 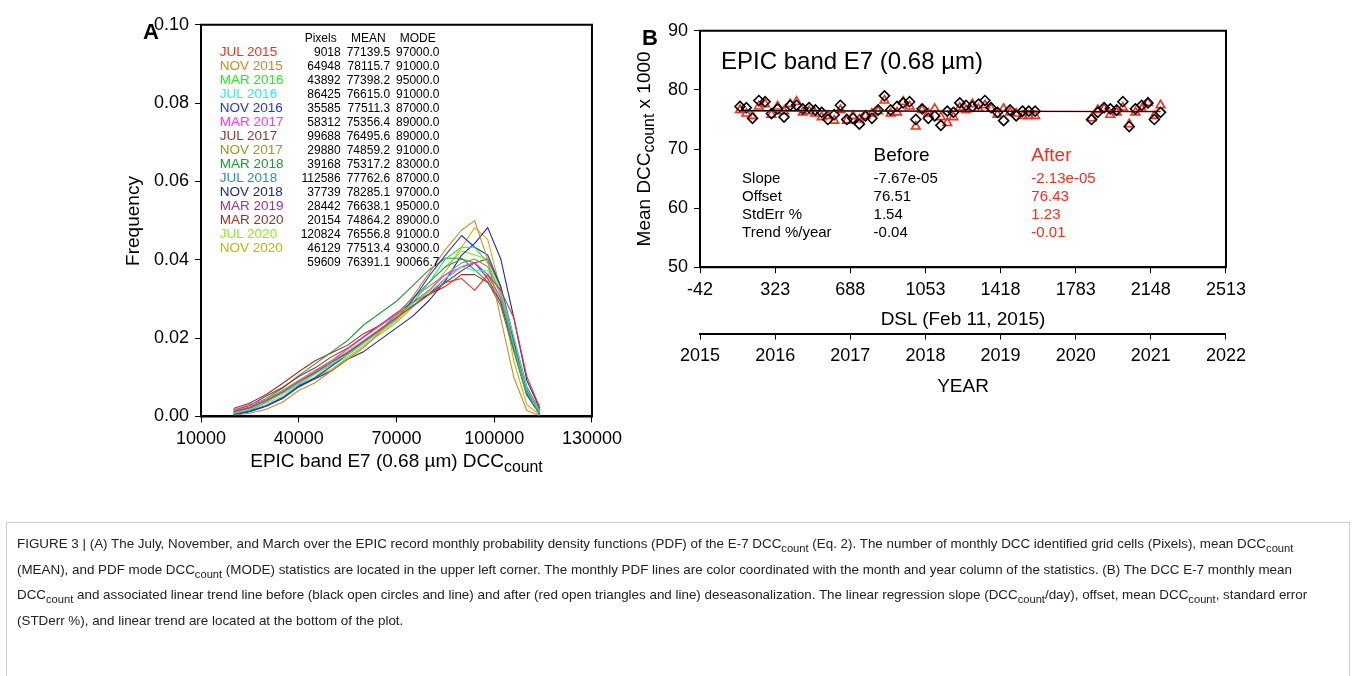 What do you see at coordinates (905, 178) in the screenshot?
I see `annotation: -7.67e-05` at bounding box center [905, 178].